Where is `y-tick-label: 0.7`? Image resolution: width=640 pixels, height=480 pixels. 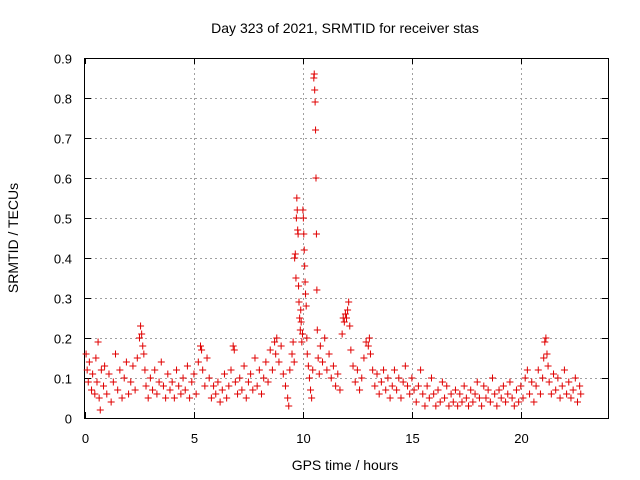 y-tick-label: 0.7 is located at coordinates (63, 139).